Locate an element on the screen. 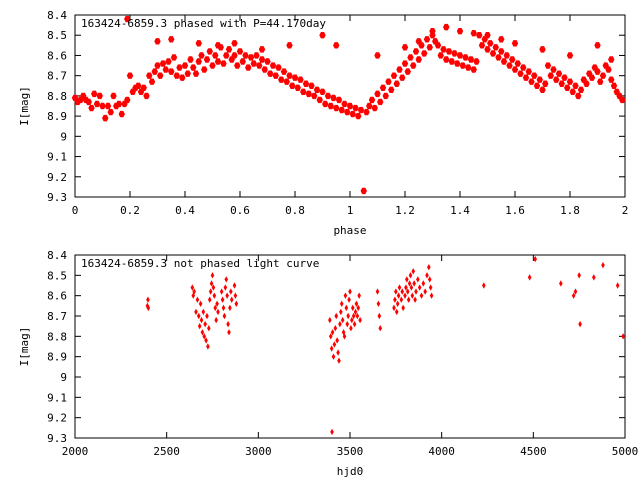 Image resolution: width=640 pixels, height=480 pixels. x-tick-label: 3500 is located at coordinates (350, 451).